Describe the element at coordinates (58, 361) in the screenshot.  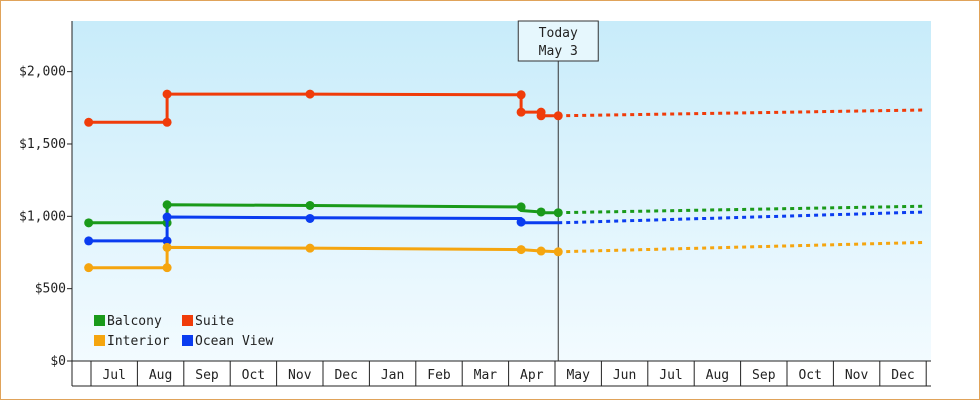
I see `y-tick-label: $0` at that location.